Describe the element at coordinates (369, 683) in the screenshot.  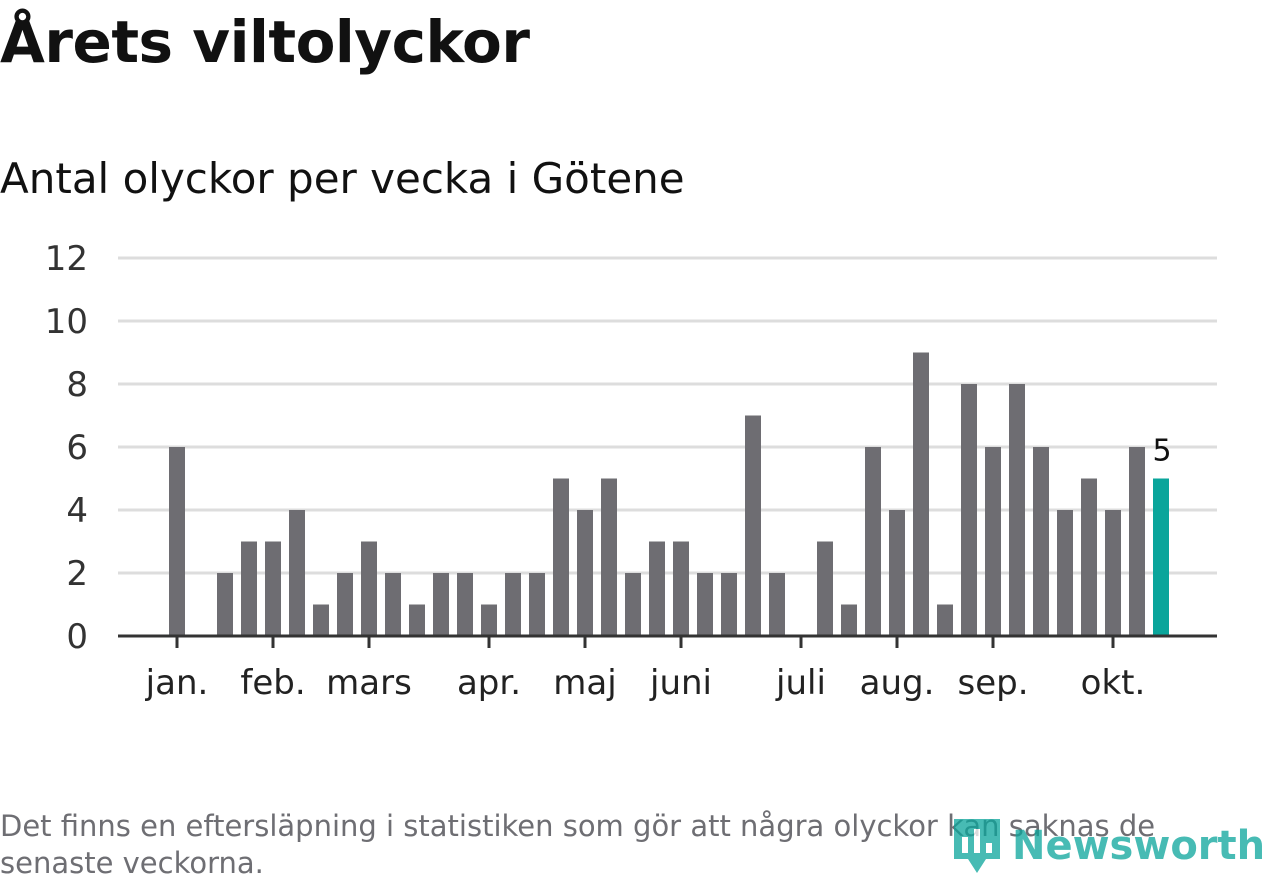
I see `x-tick-label: mars` at that location.